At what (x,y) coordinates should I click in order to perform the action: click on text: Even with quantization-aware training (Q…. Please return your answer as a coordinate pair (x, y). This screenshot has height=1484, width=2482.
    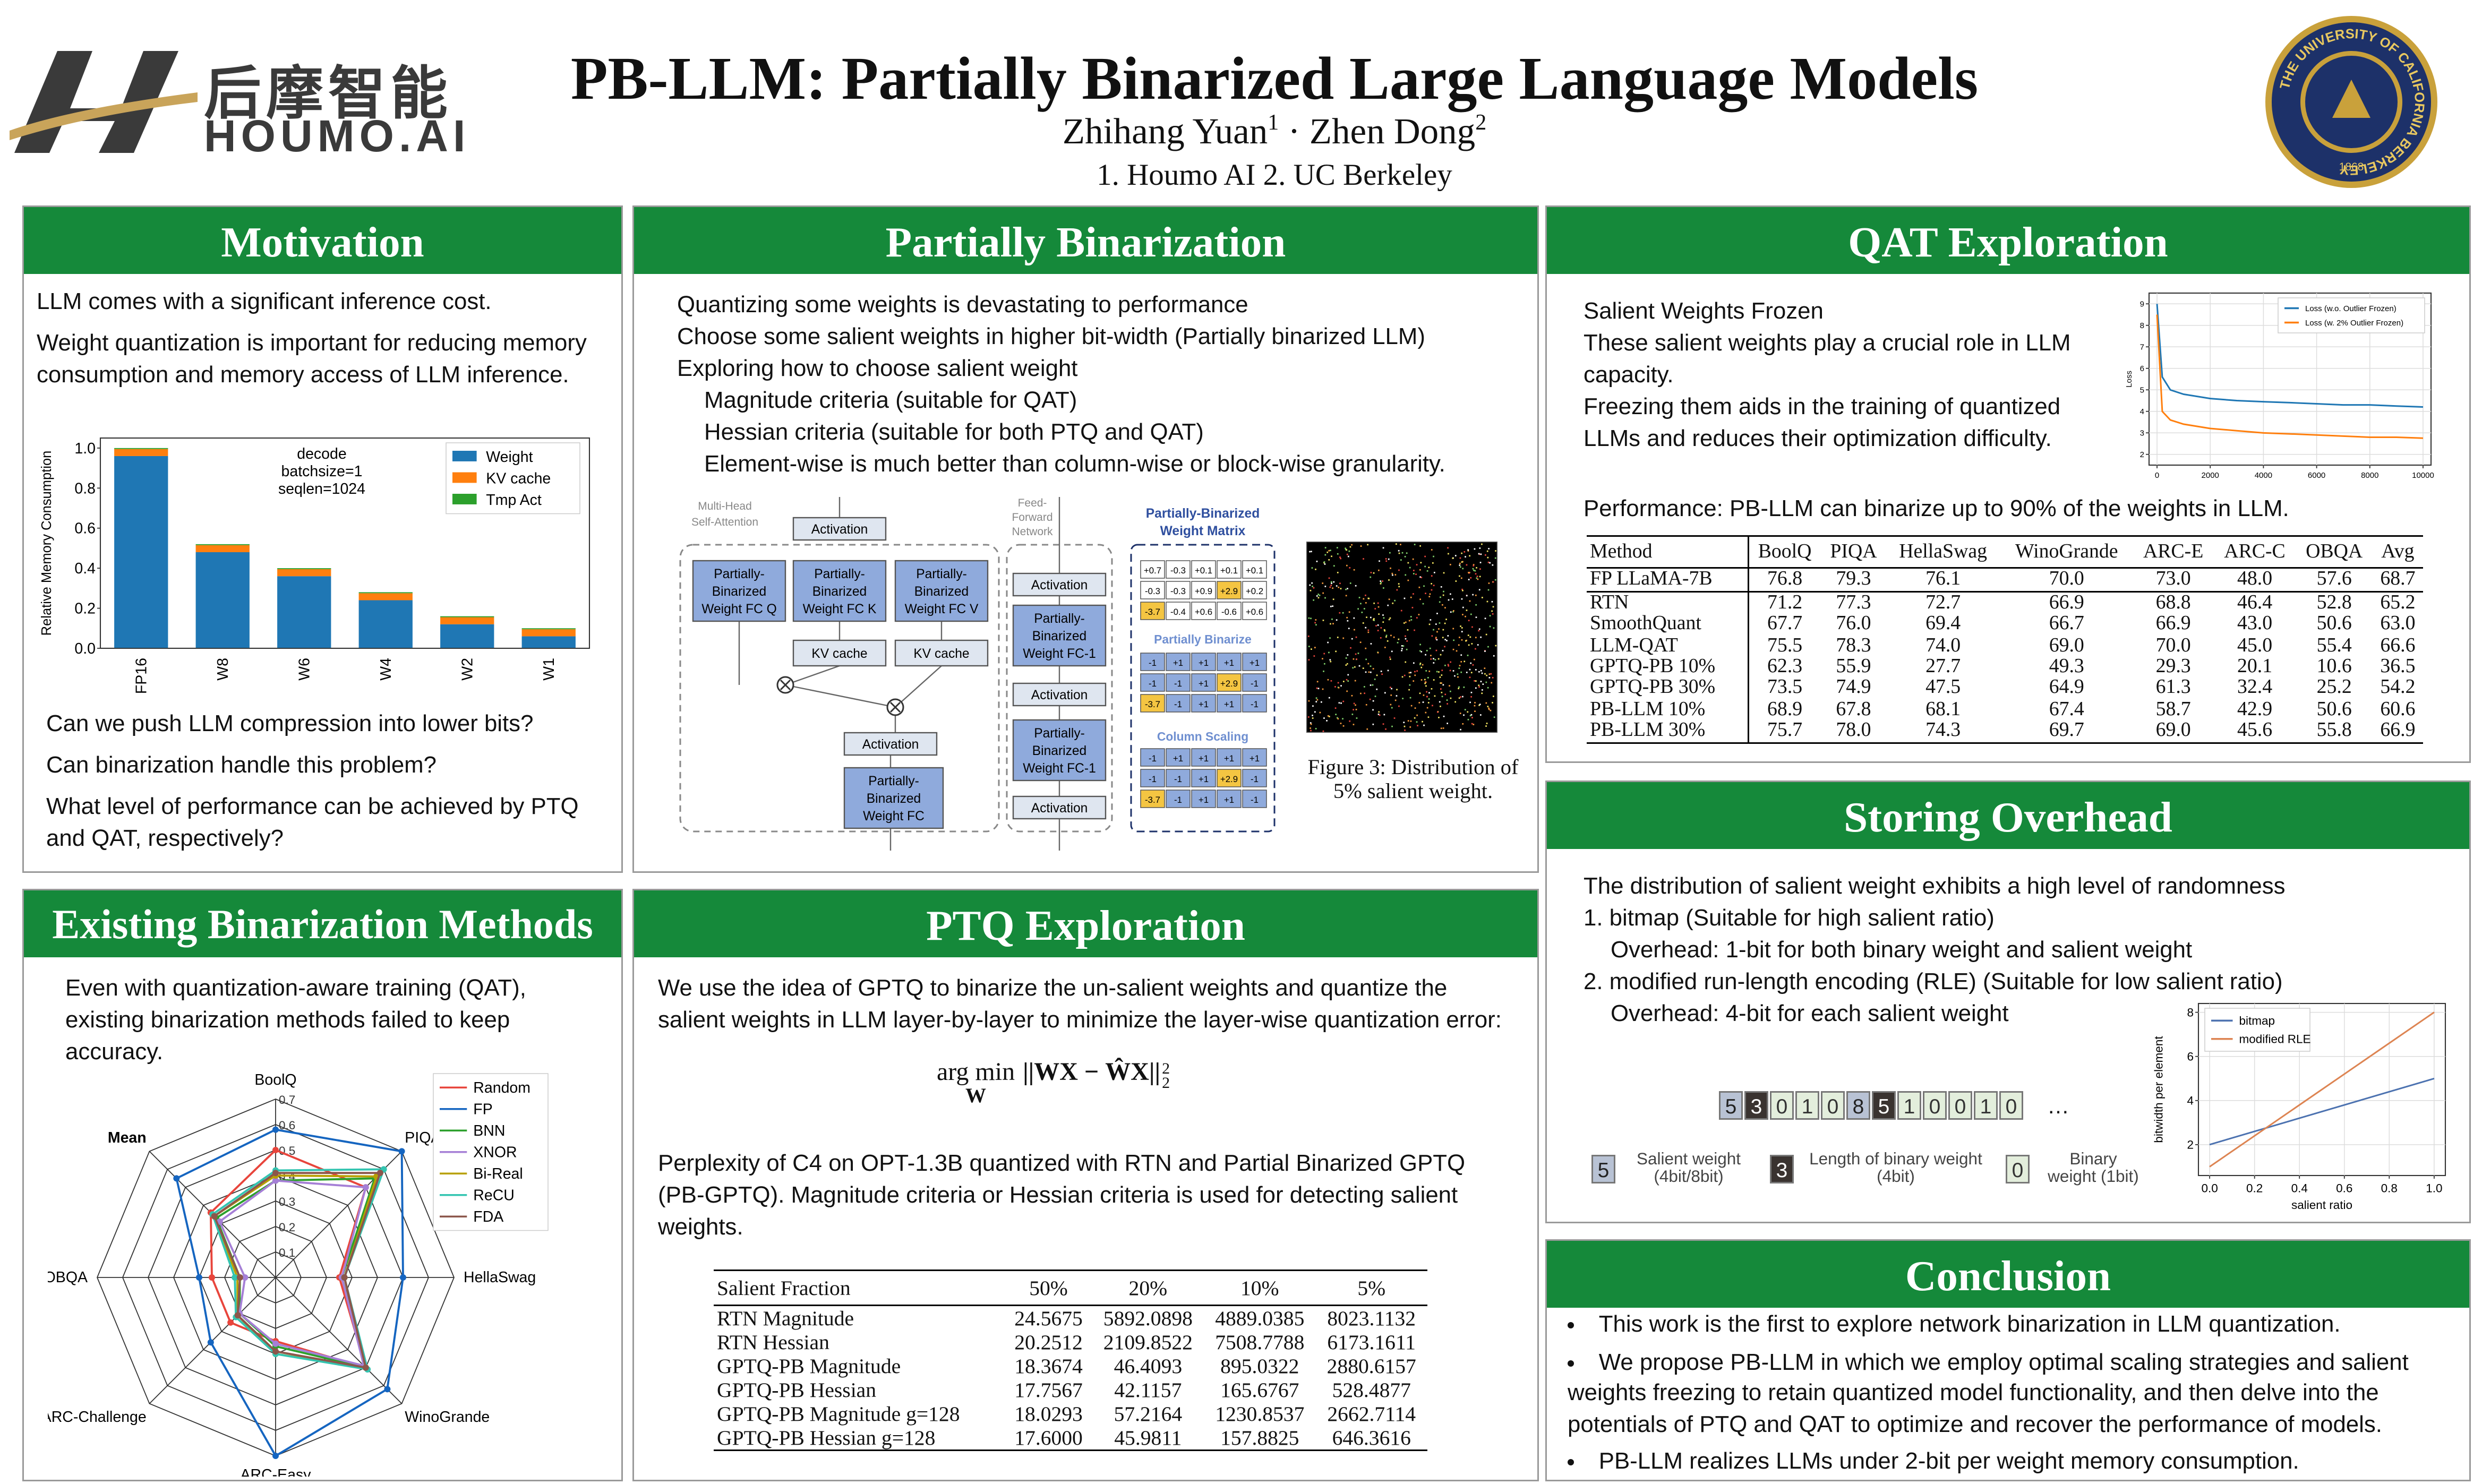
    Looking at the image, I should click on (295, 1021).